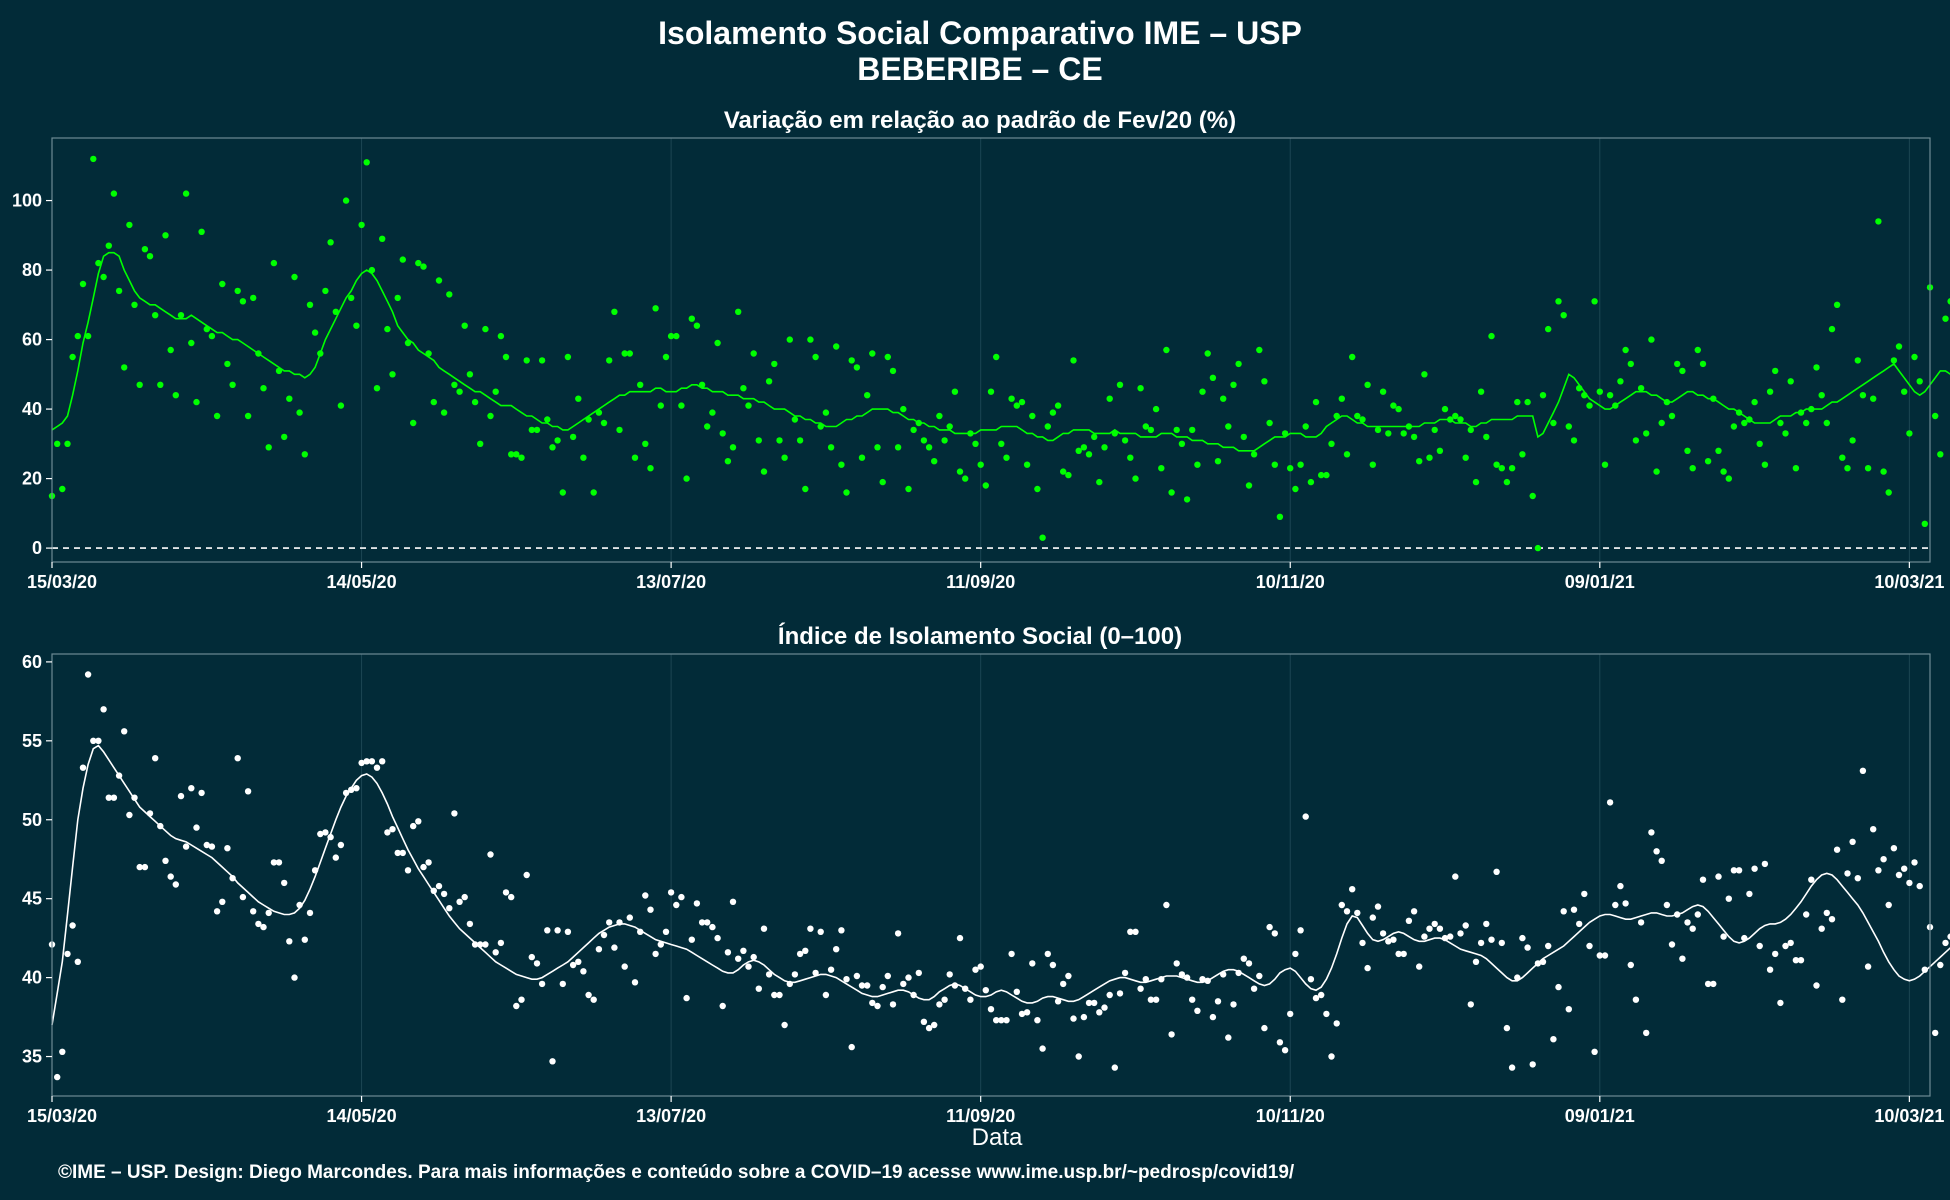  What do you see at coordinates (980, 636) in the screenshot?
I see `bottom-panel-title: Índice de Isolamento Social (0–100)` at bounding box center [980, 636].